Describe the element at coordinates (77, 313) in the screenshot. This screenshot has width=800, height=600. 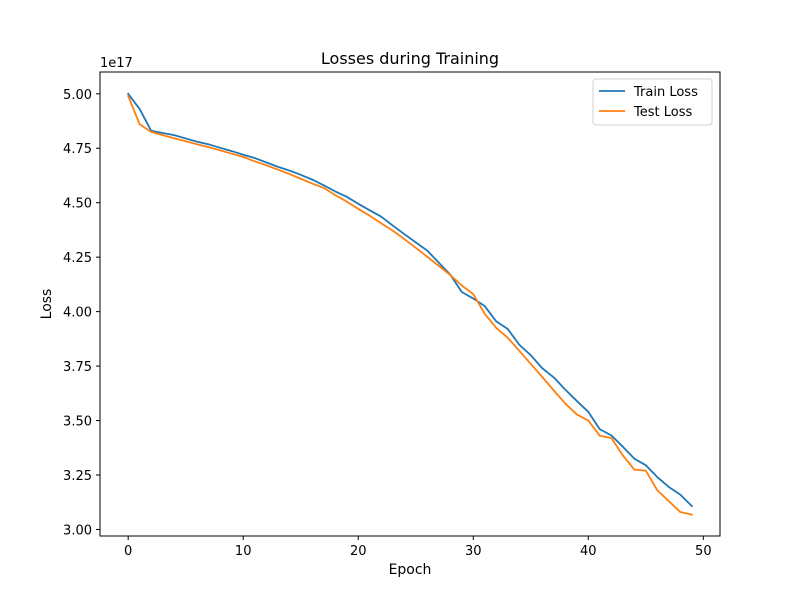
I see `y-tick-label: 4.00` at that location.